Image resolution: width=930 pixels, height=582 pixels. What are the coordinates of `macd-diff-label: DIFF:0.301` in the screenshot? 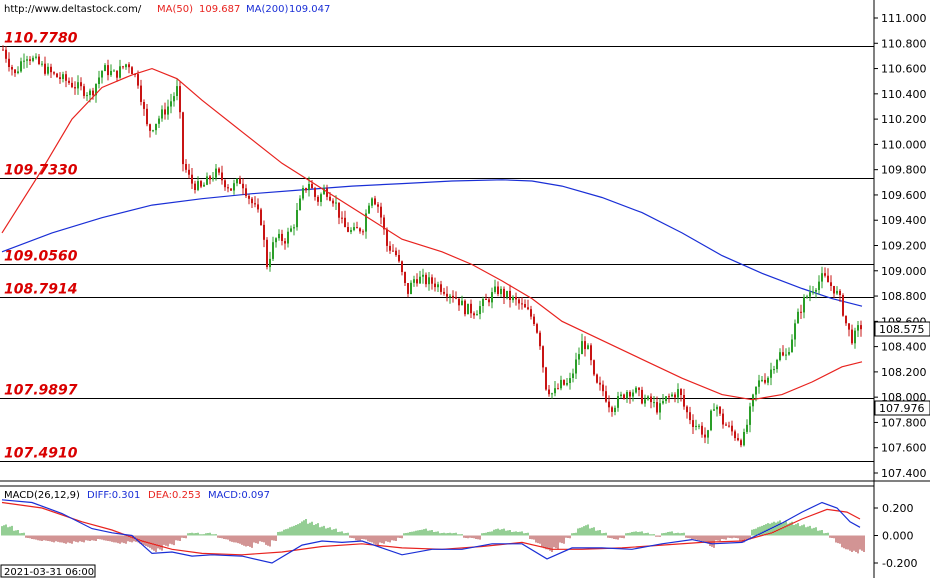 It's located at (113, 495).